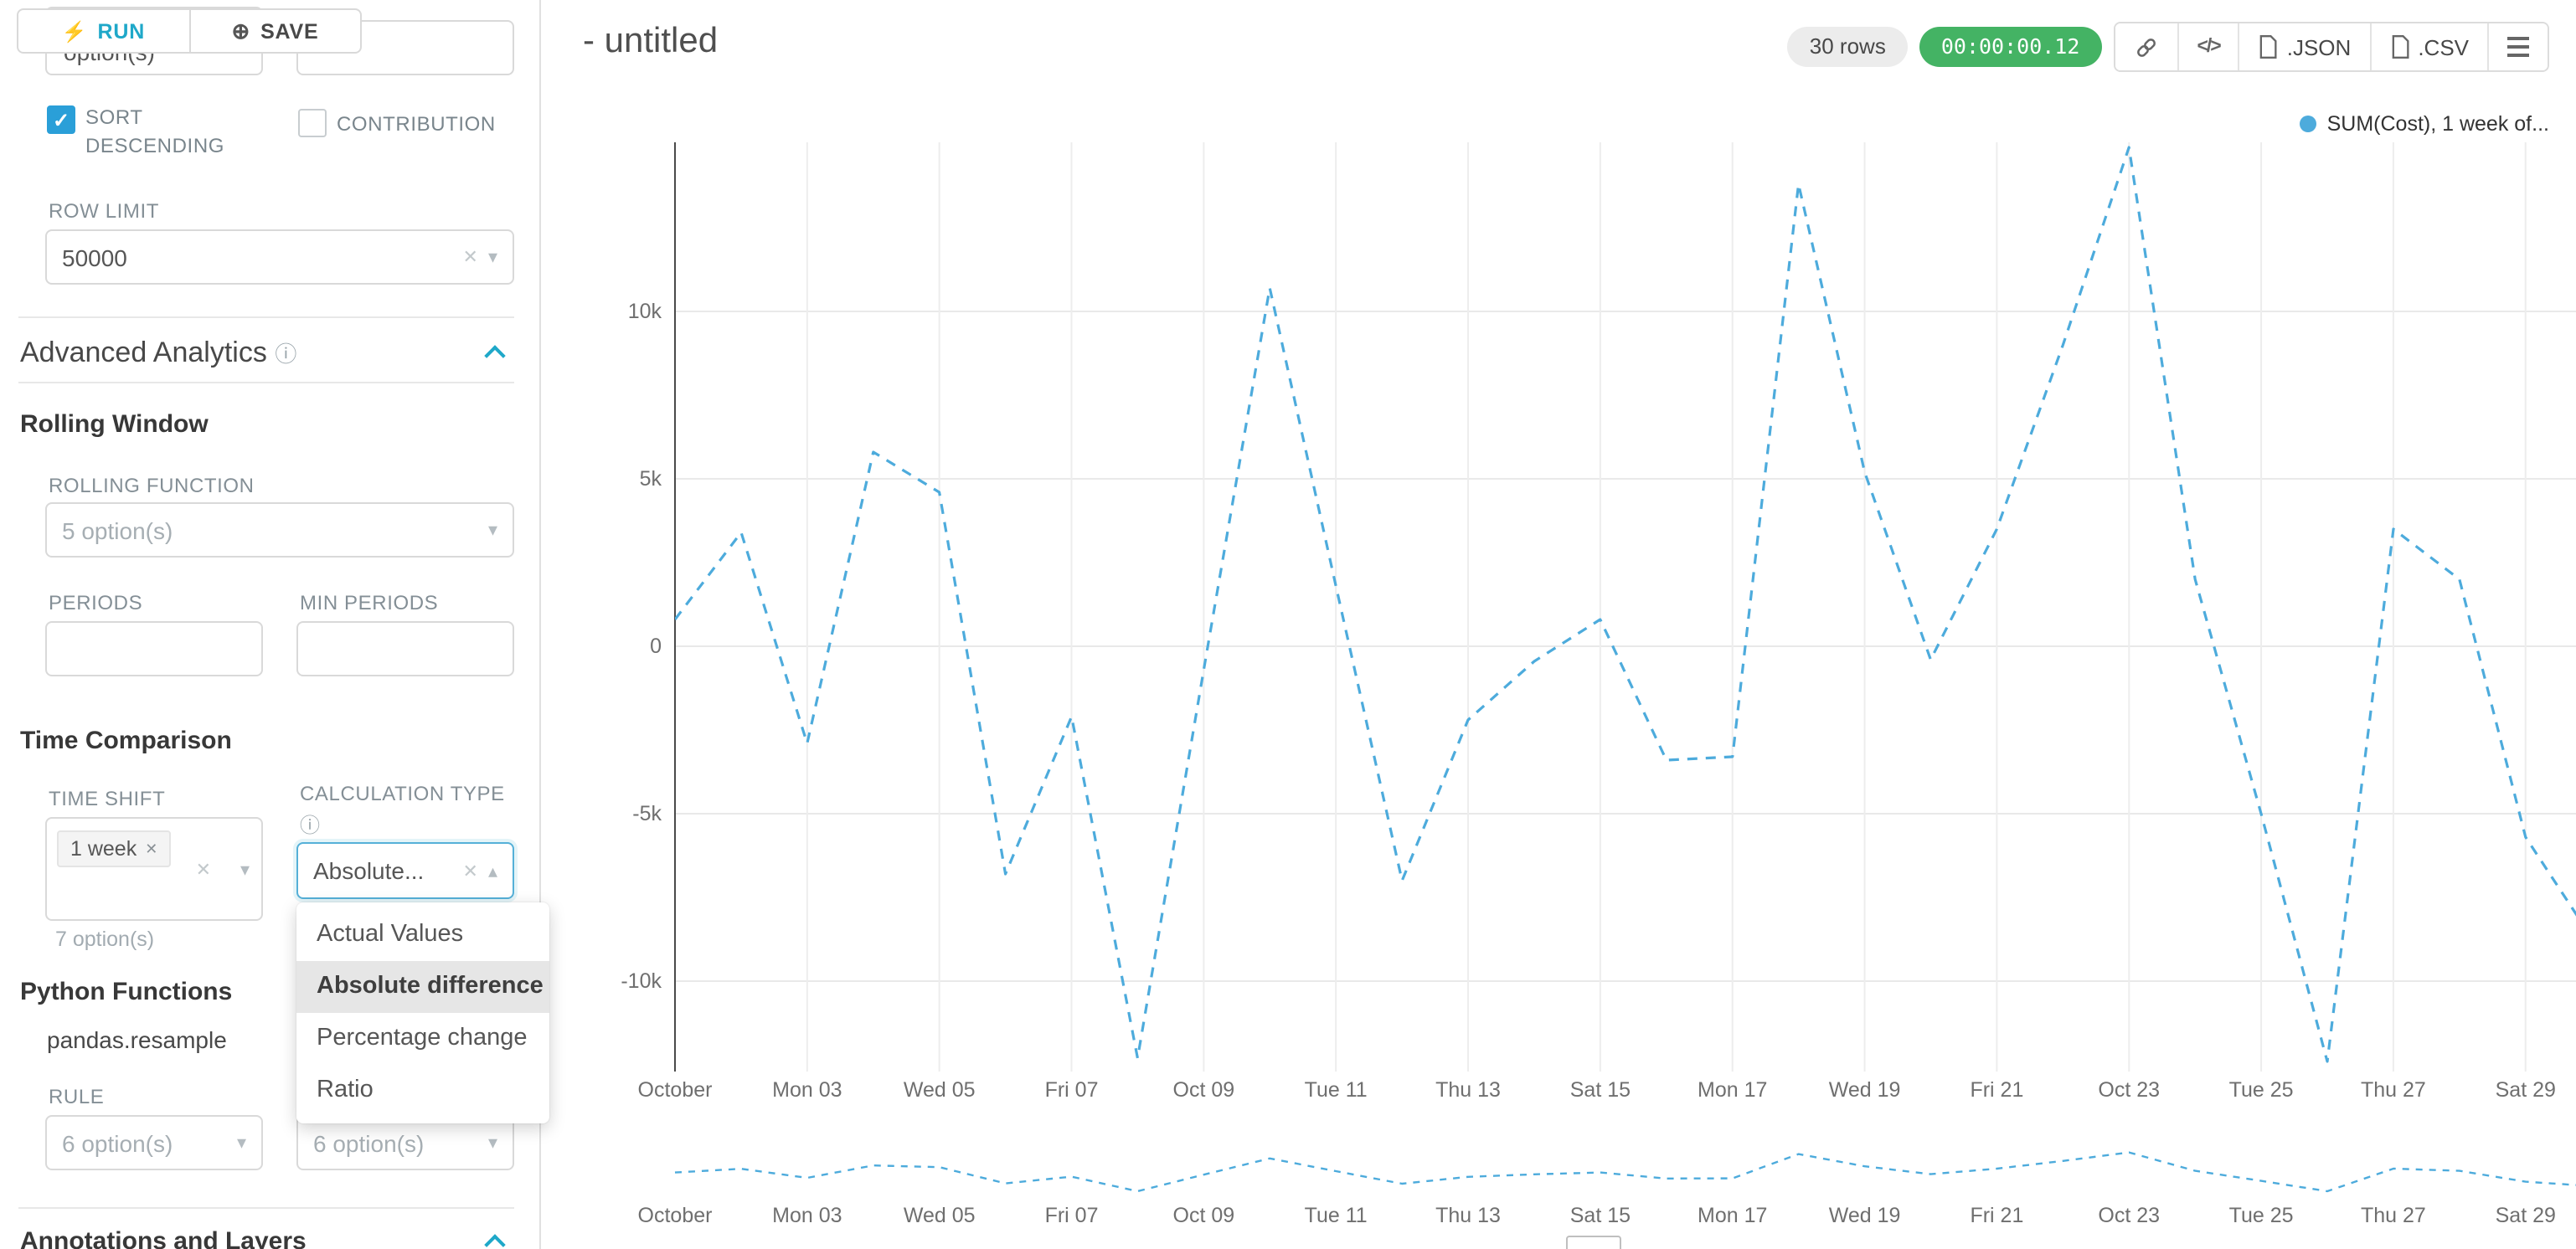  I want to click on save-button: ⊕ SAVE, so click(275, 31).